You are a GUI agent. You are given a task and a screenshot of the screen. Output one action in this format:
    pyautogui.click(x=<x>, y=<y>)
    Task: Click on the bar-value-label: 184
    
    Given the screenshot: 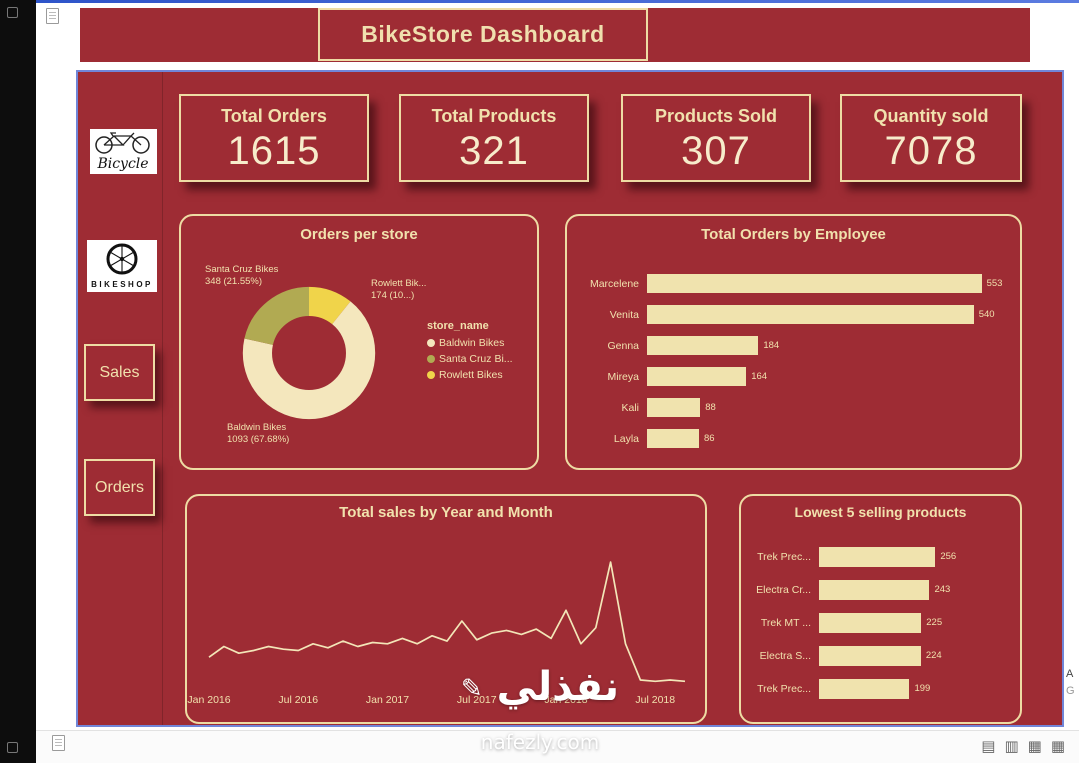 What is the action you would take?
    pyautogui.click(x=771, y=345)
    